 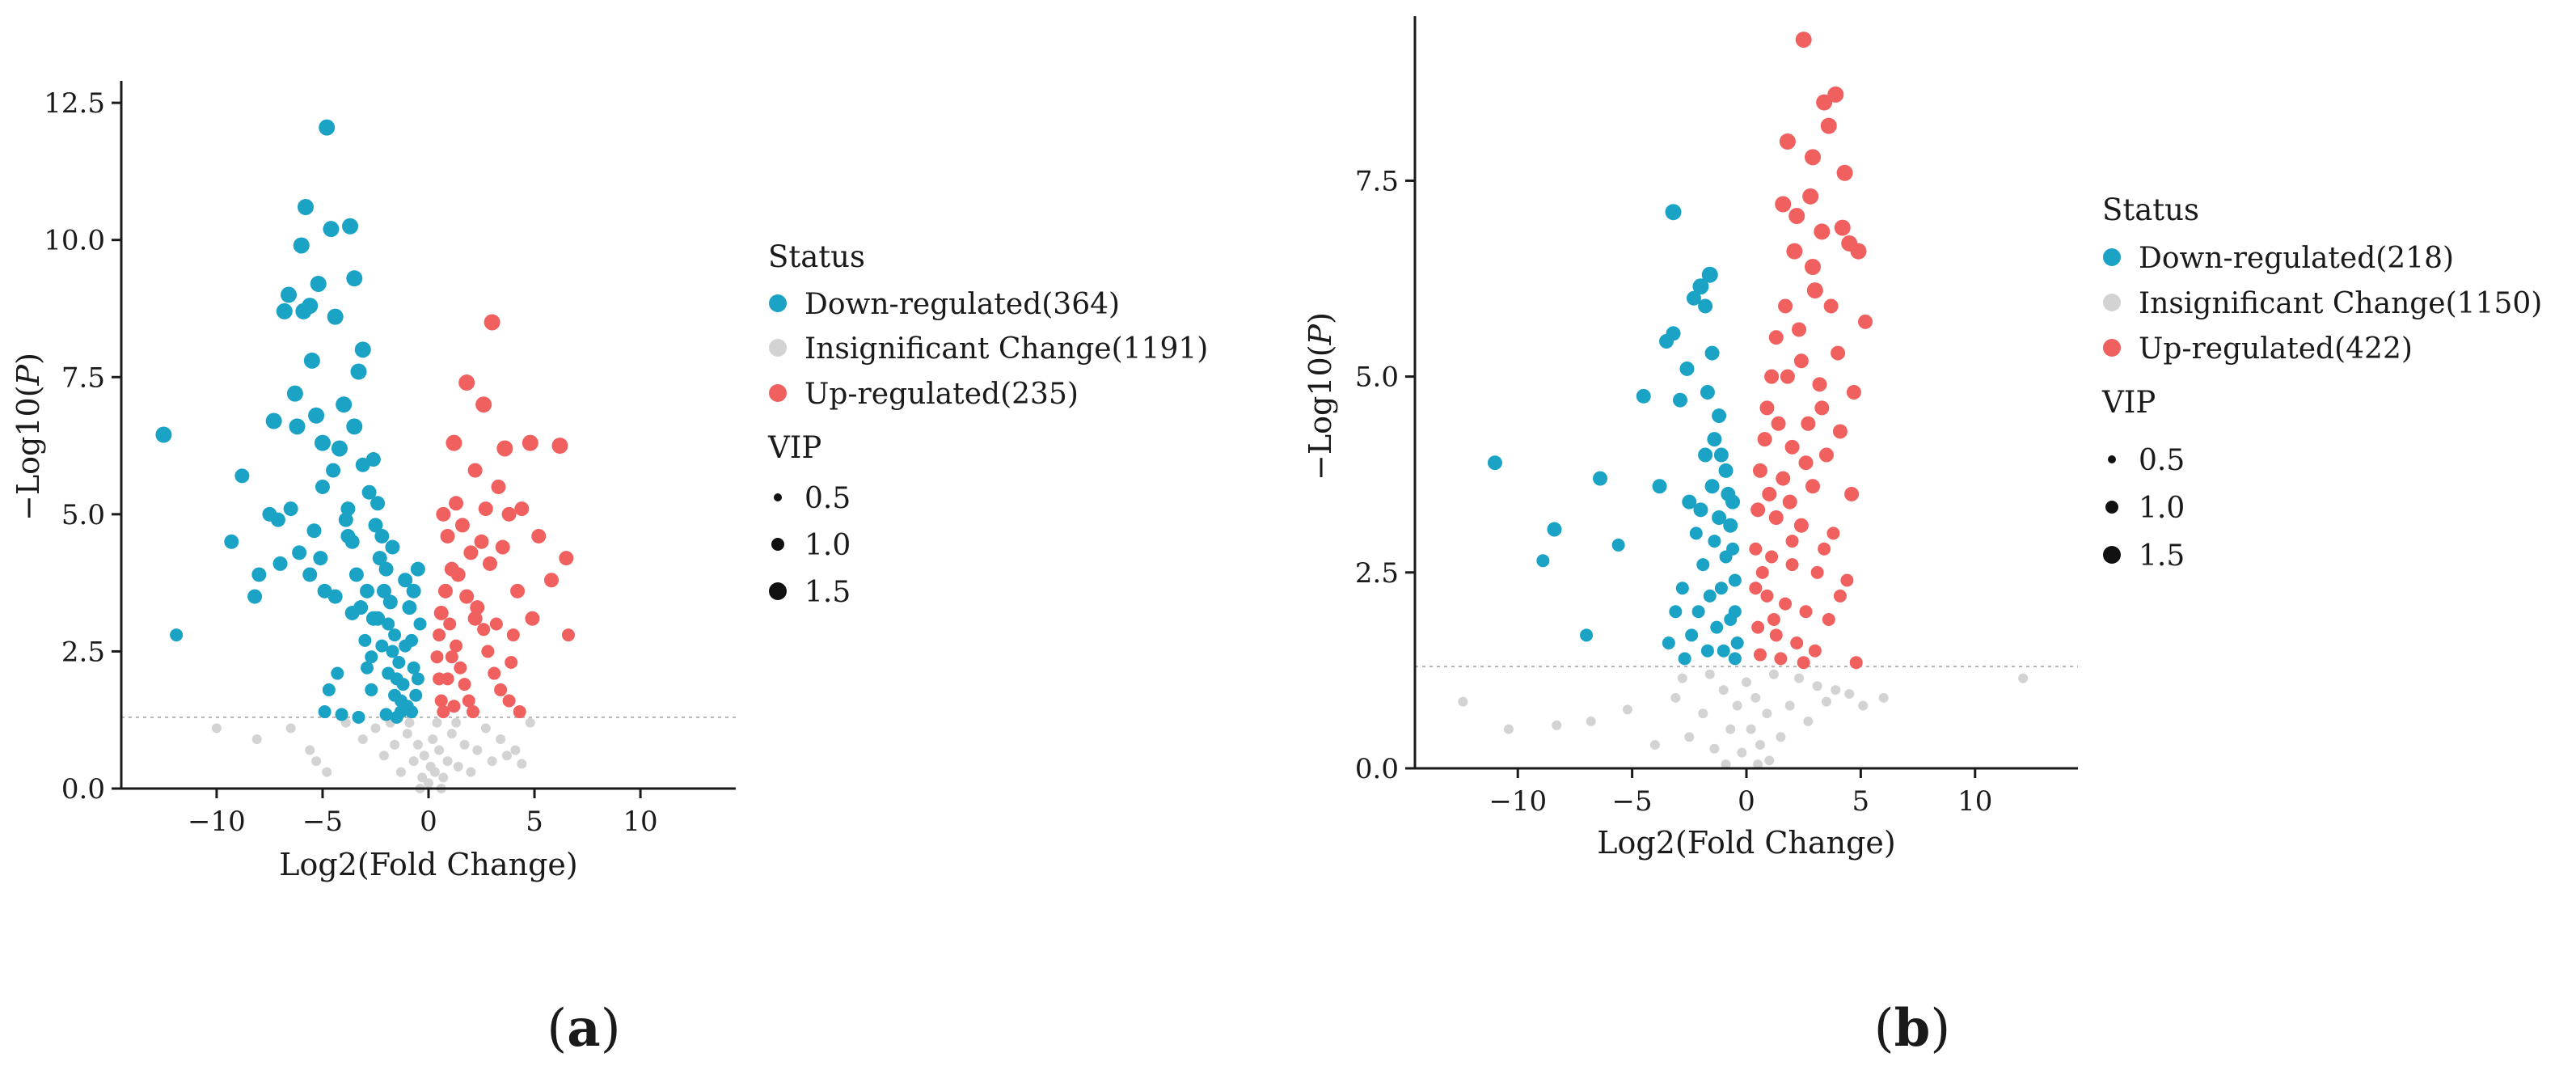 What do you see at coordinates (534, 822) in the screenshot?
I see `panel-a-x-tick-label: 5` at bounding box center [534, 822].